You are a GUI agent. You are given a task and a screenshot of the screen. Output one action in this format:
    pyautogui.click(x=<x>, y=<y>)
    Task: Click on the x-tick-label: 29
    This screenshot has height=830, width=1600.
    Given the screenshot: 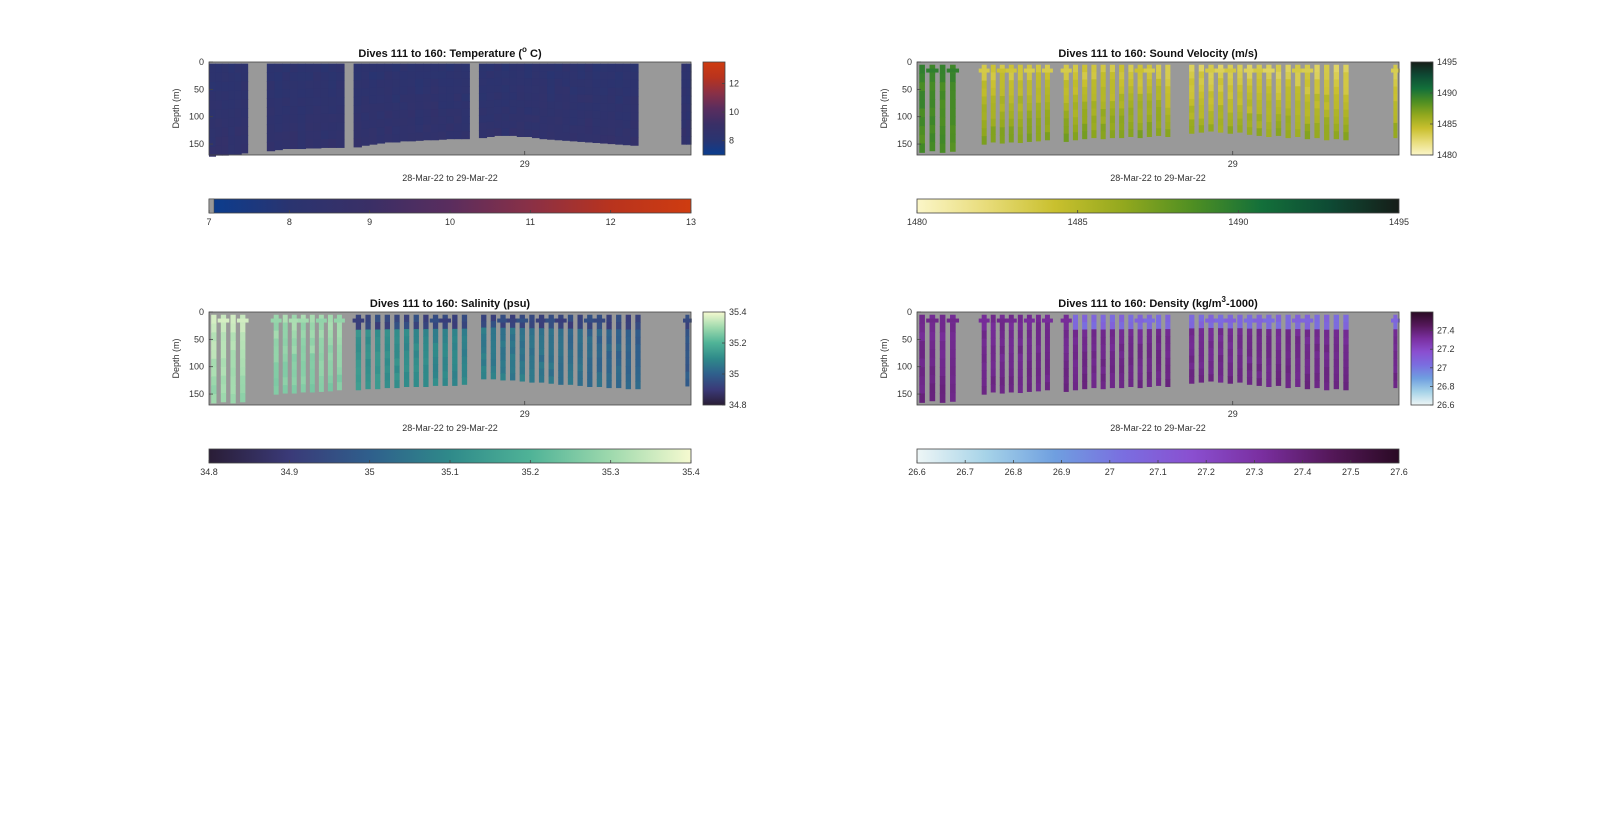 What is the action you would take?
    pyautogui.click(x=1233, y=164)
    